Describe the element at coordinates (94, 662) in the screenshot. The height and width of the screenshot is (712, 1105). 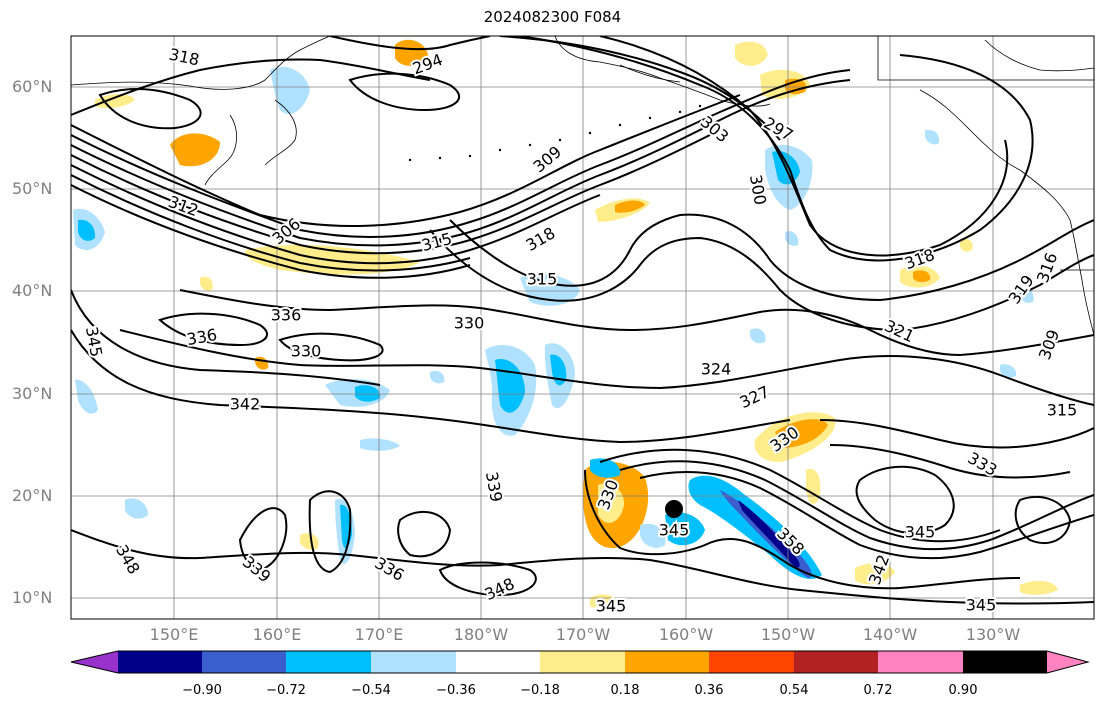
I see `colorbar-min-extension` at that location.